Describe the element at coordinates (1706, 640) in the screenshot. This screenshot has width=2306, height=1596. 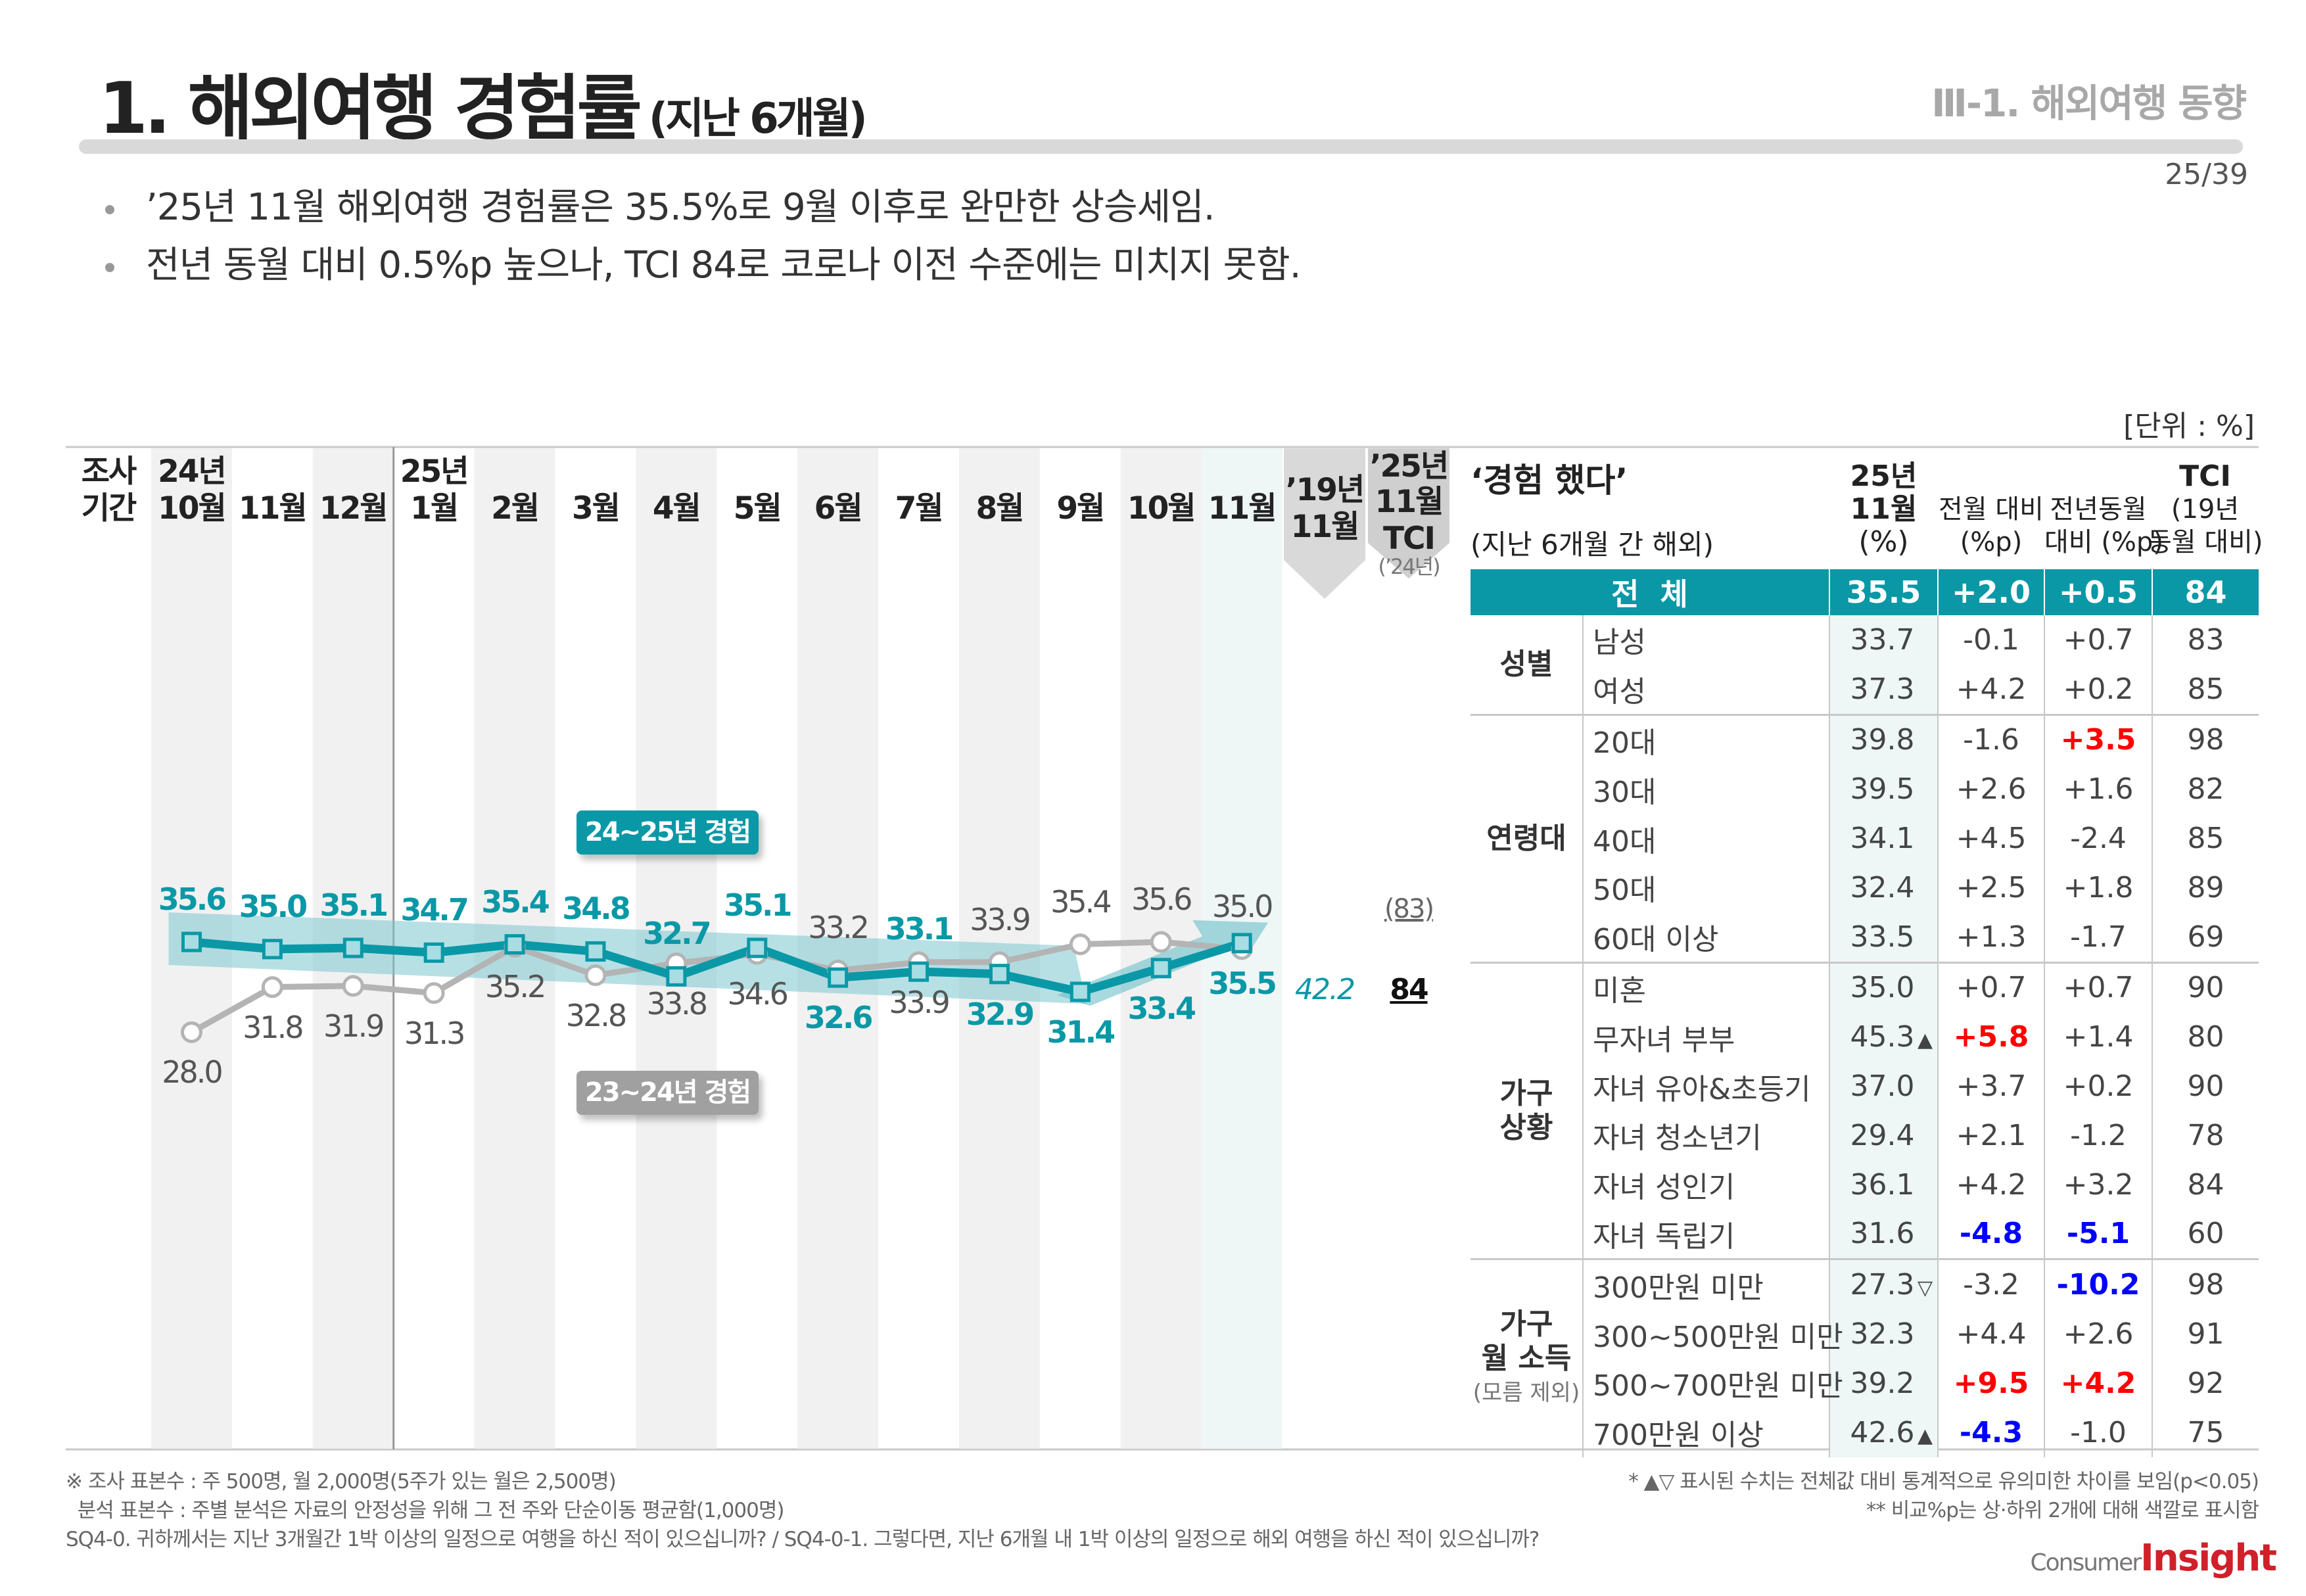
I see `row-label: 남성` at that location.